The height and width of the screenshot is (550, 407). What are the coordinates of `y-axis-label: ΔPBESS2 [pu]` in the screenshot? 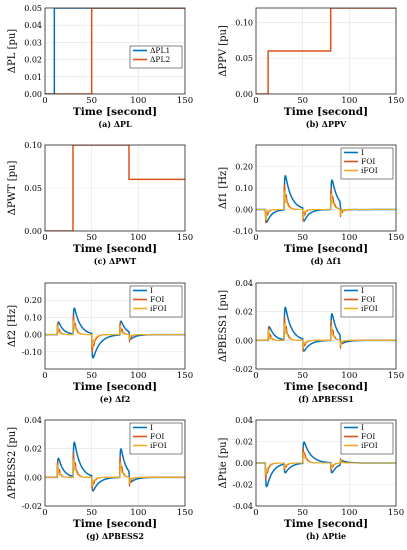 It's located at (12, 463).